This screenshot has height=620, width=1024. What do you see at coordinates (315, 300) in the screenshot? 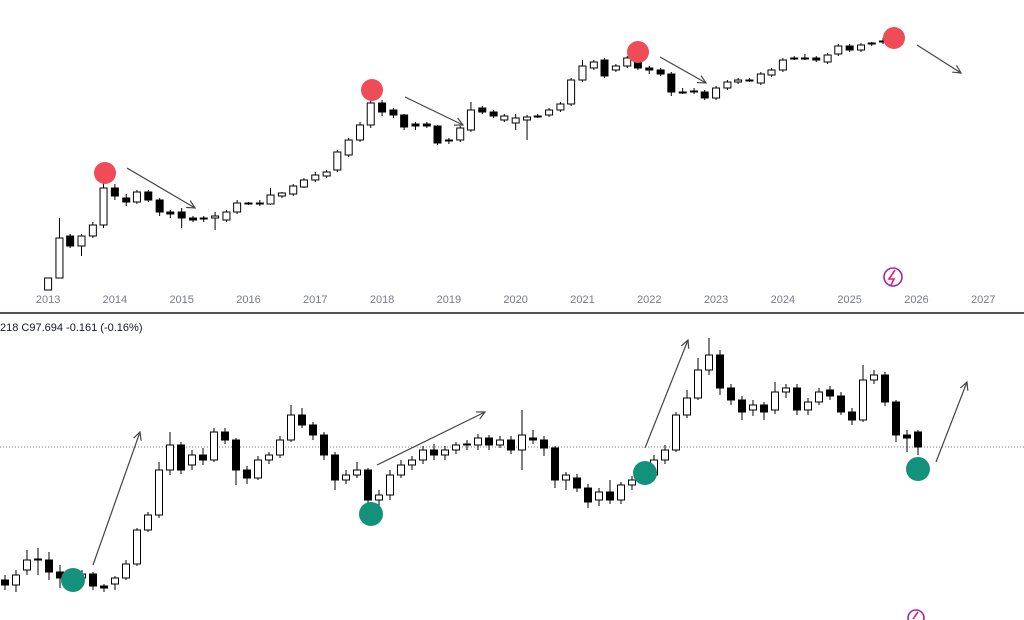
I see `x-tick-label: 2017` at bounding box center [315, 300].